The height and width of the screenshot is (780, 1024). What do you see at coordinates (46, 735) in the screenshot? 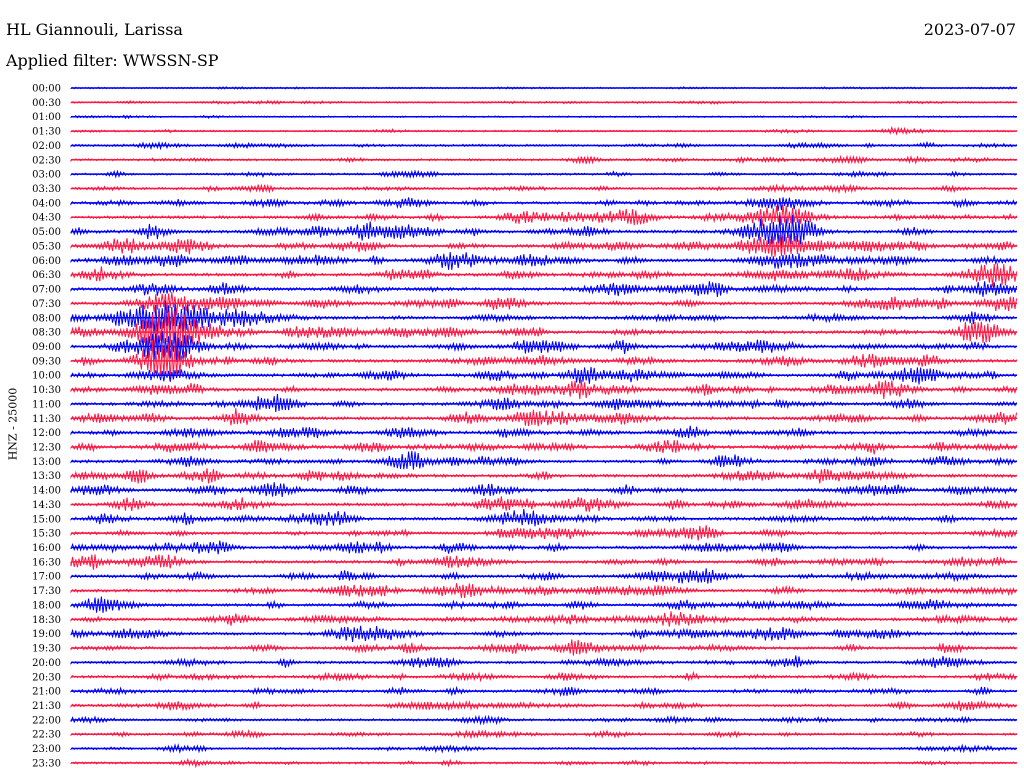
I see `tick-label-2230: 22:30` at bounding box center [46, 735].